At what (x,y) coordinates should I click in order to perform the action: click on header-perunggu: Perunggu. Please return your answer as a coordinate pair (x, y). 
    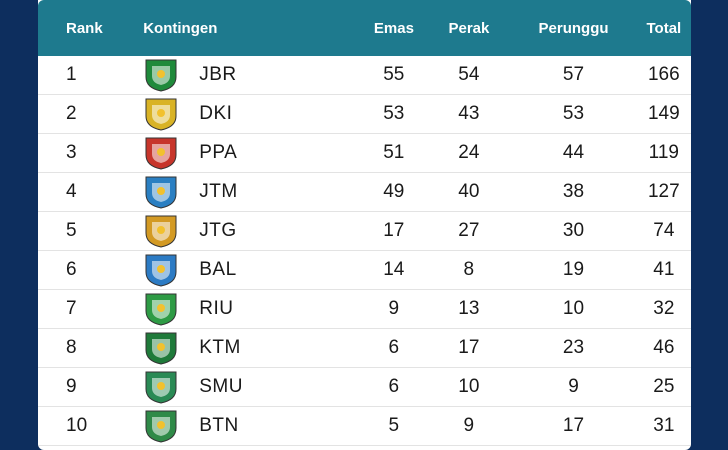
    Looking at the image, I should click on (573, 28).